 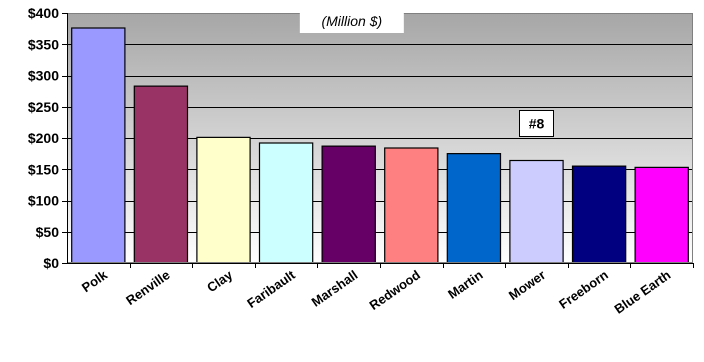 I want to click on annotation-label: #8, so click(x=536, y=123).